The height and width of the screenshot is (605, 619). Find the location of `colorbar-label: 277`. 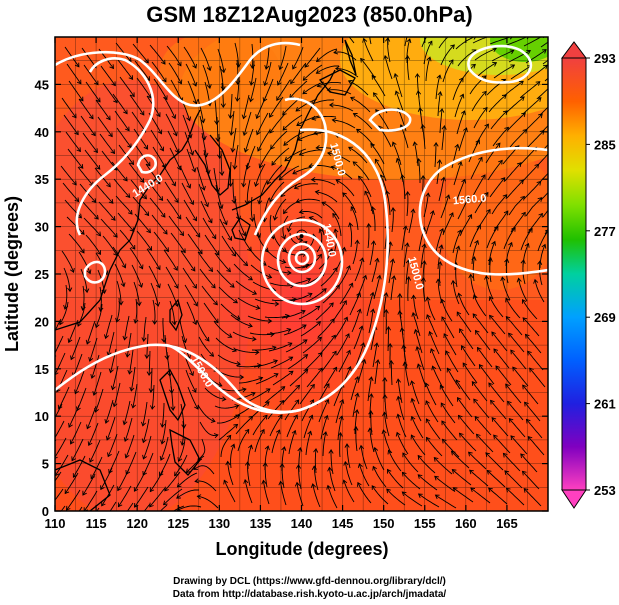

colorbar-label: 277 is located at coordinates (605, 231).